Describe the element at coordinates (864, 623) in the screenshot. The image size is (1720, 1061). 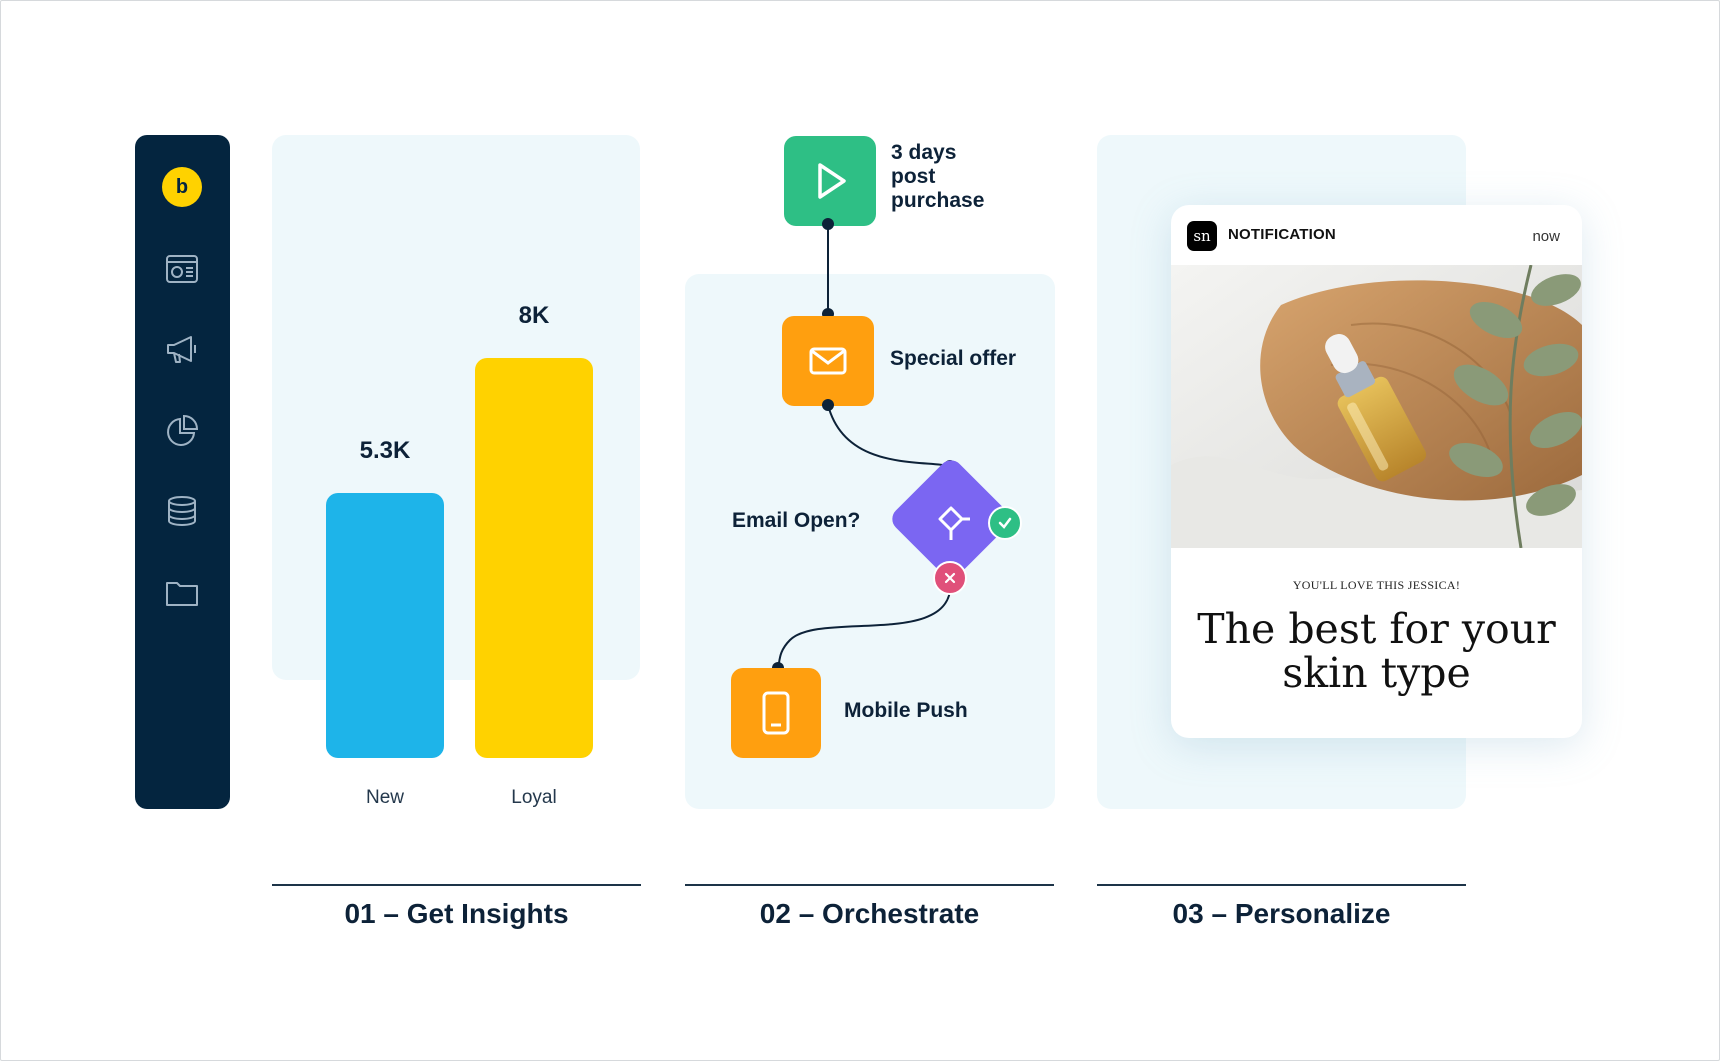
I see `connector-condition-push` at that location.